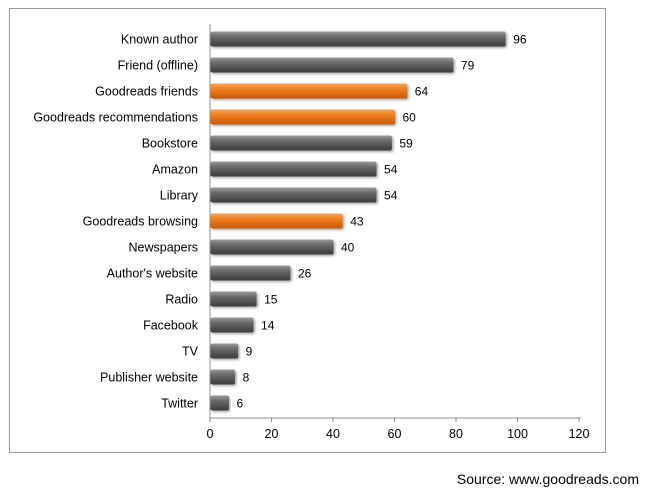 The width and height of the screenshot is (646, 495). I want to click on value-label-goodreads-friends: 64, so click(422, 92).